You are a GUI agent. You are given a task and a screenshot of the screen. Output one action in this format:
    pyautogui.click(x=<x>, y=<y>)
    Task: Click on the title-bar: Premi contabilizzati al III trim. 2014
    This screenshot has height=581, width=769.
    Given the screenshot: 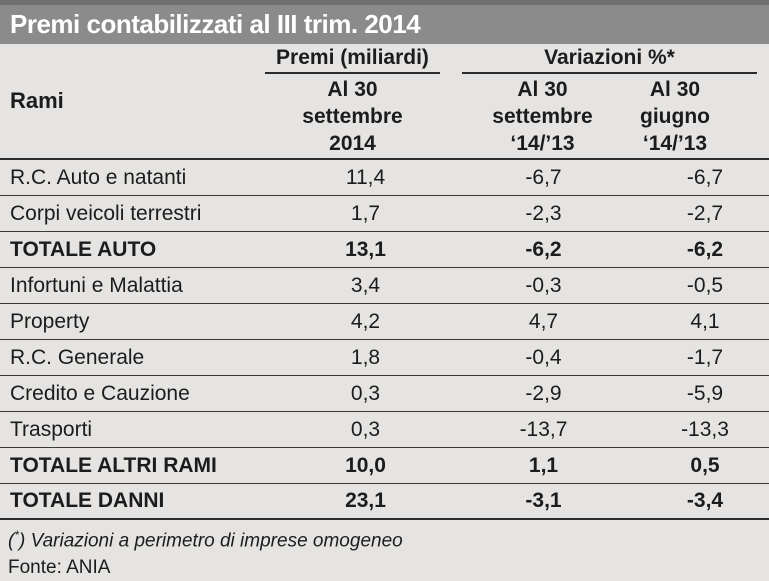 What is the action you would take?
    pyautogui.click(x=384, y=22)
    